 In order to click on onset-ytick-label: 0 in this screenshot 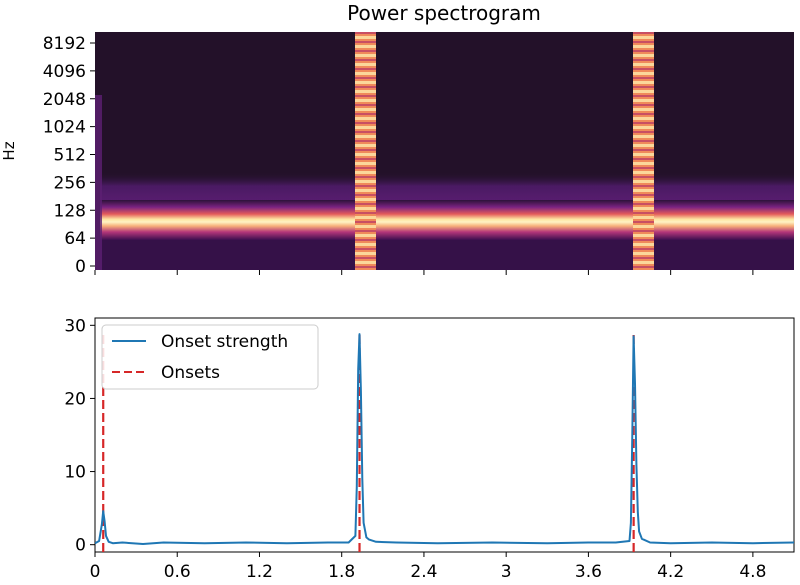, I will do `click(80, 546)`.